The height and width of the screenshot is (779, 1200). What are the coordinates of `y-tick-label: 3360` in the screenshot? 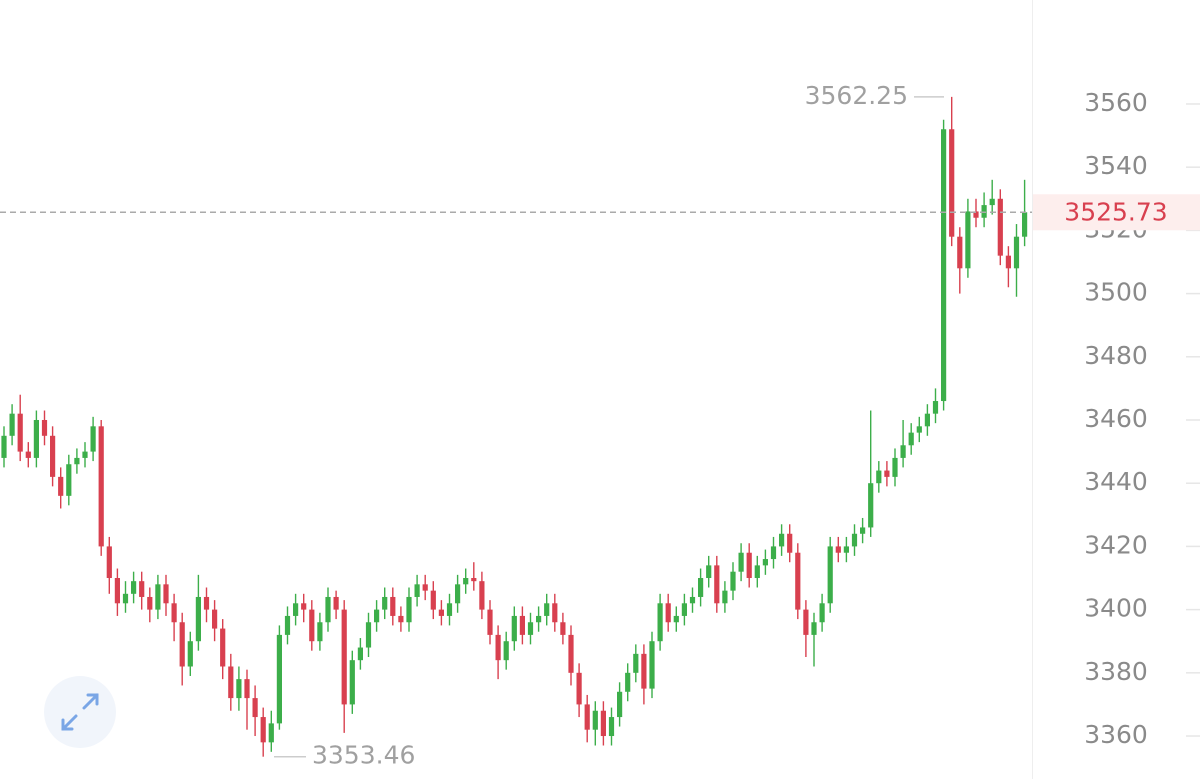 It's located at (1116, 734).